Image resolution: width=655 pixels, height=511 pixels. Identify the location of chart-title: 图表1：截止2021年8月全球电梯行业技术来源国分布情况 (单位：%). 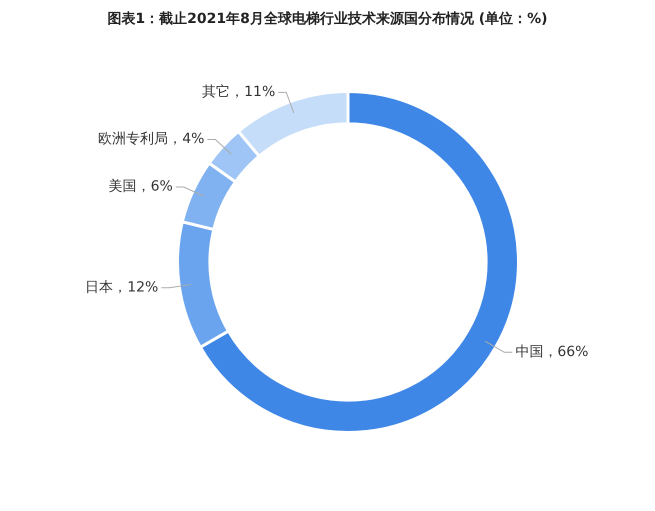
(327, 19).